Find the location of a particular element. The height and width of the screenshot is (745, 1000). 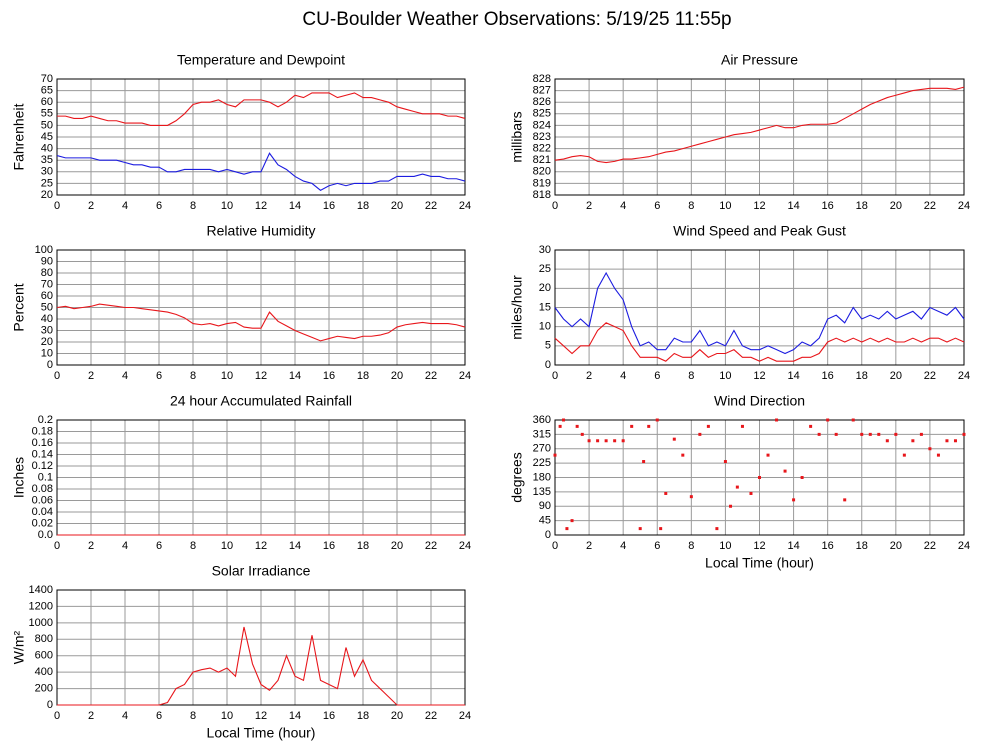

y-tick-label: 826 is located at coordinates (542, 102).